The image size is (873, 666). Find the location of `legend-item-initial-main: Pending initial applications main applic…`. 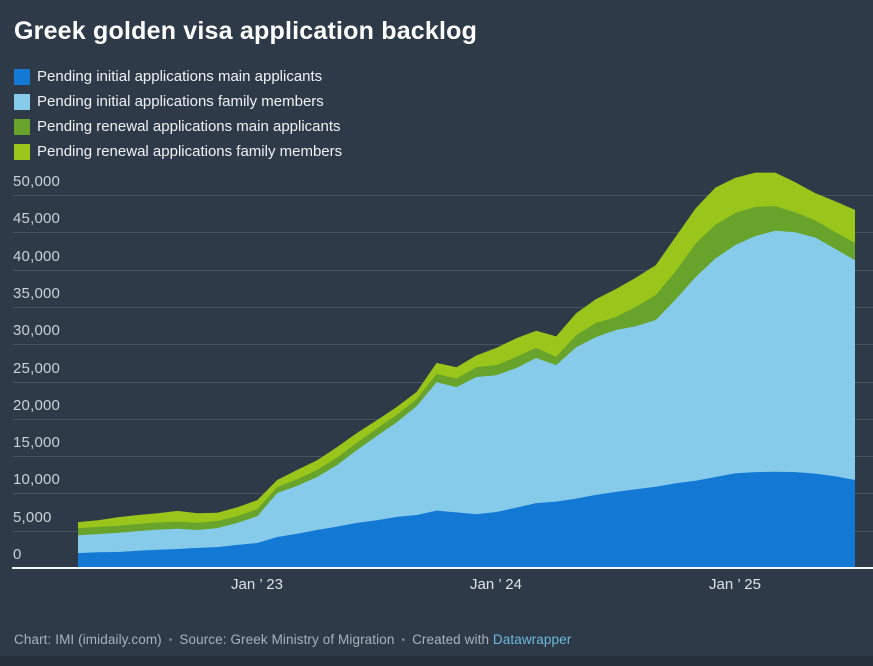

legend-item-initial-main: Pending initial applications main applic… is located at coordinates (178, 76).